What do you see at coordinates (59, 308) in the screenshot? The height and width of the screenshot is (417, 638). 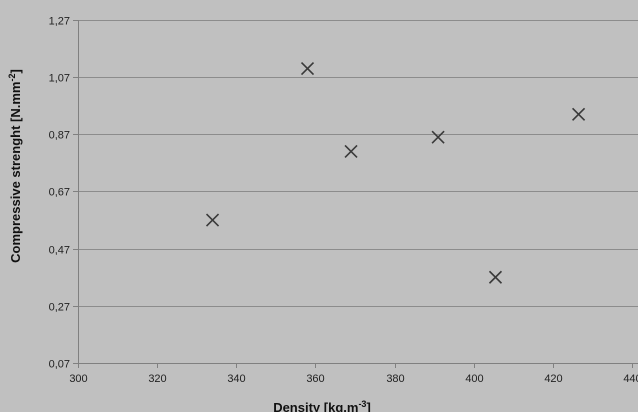 I see `y-tick-label: 0,27` at bounding box center [59, 308].